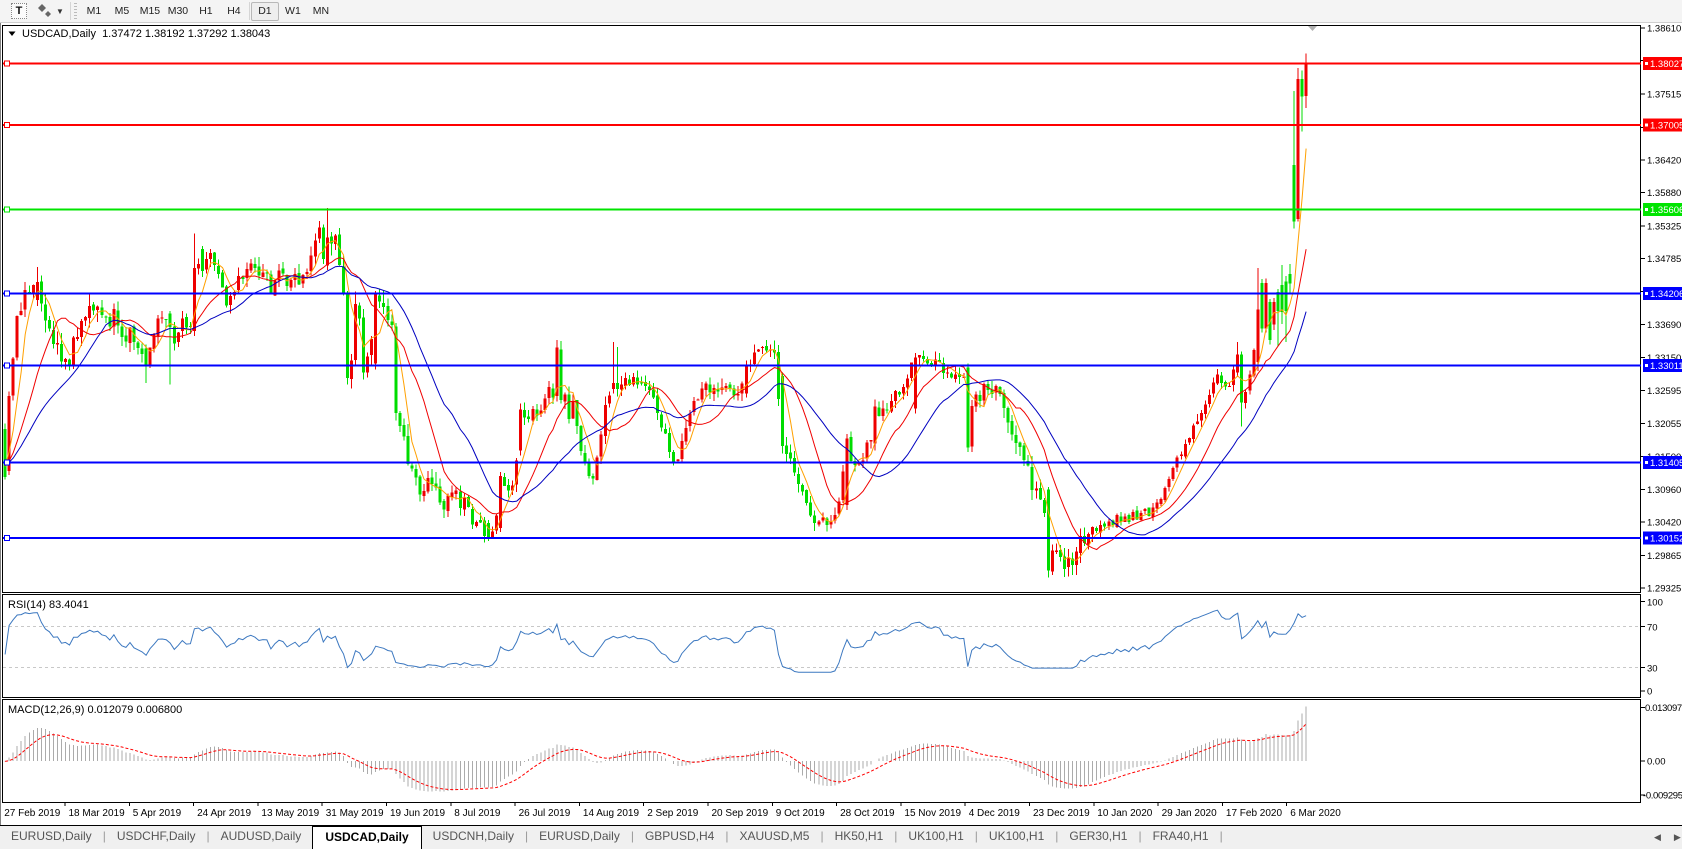 This screenshot has width=1682, height=849. I want to click on svg-text: -0.009295, so click(1662, 796).